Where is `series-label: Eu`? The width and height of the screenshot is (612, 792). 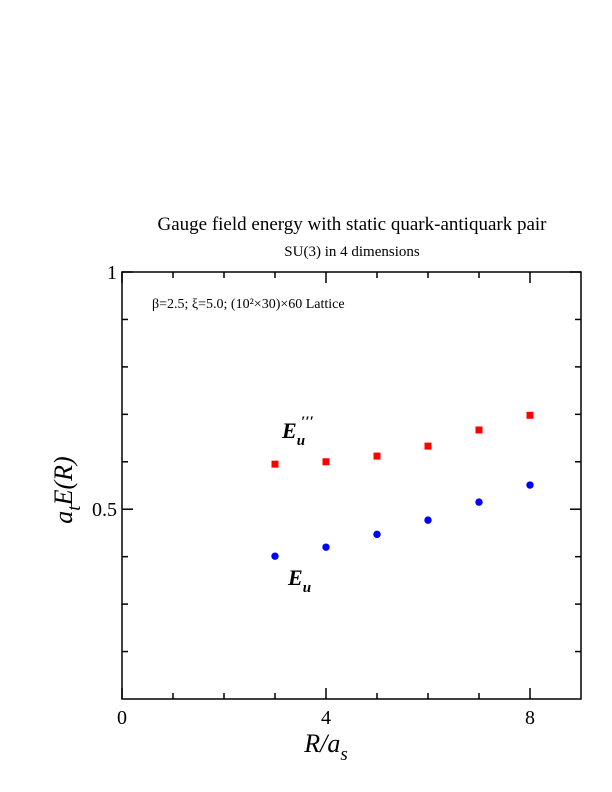
series-label: Eu is located at coordinates (299, 580).